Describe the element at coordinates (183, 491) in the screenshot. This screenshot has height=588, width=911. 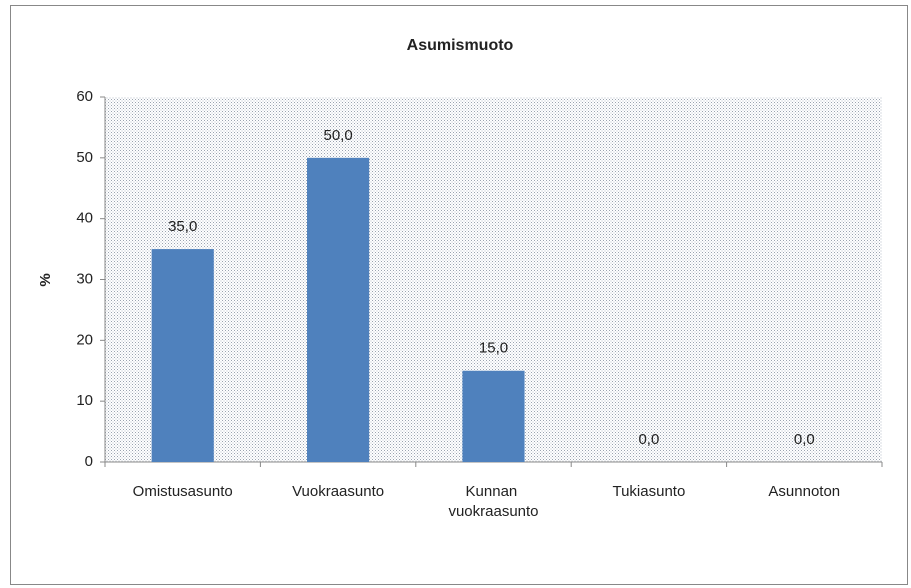
I see `x-tick-label: Omistusasunto` at that location.